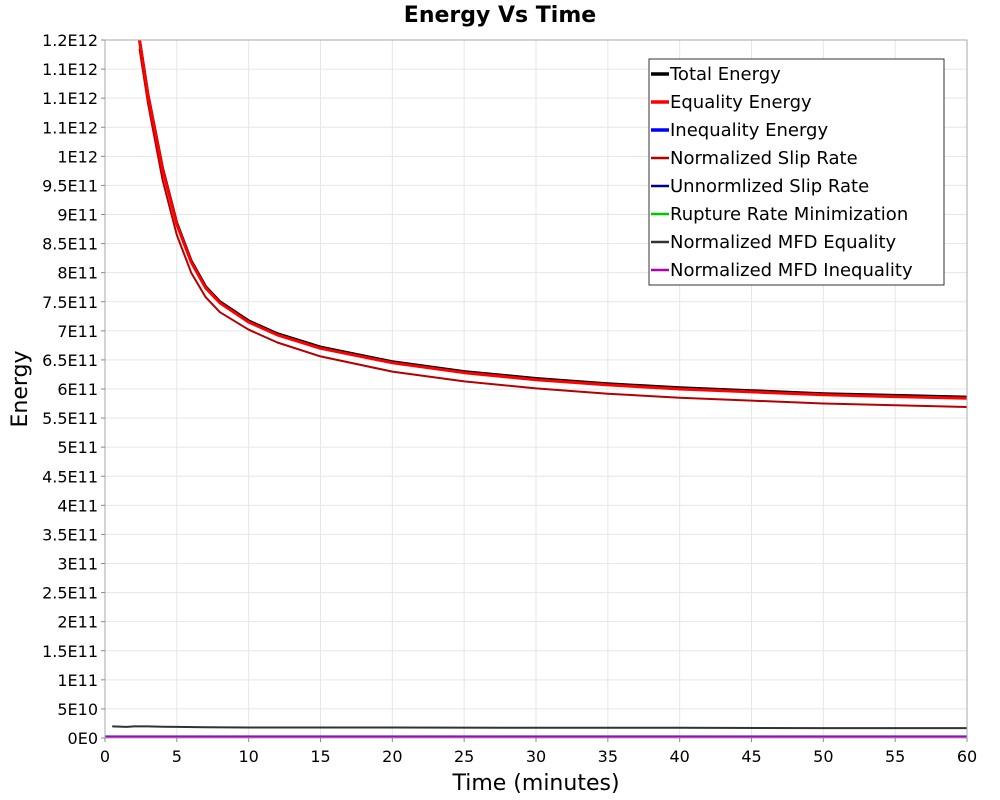 This screenshot has width=1000, height=800. I want to click on x-tick-label: 40, so click(679, 756).